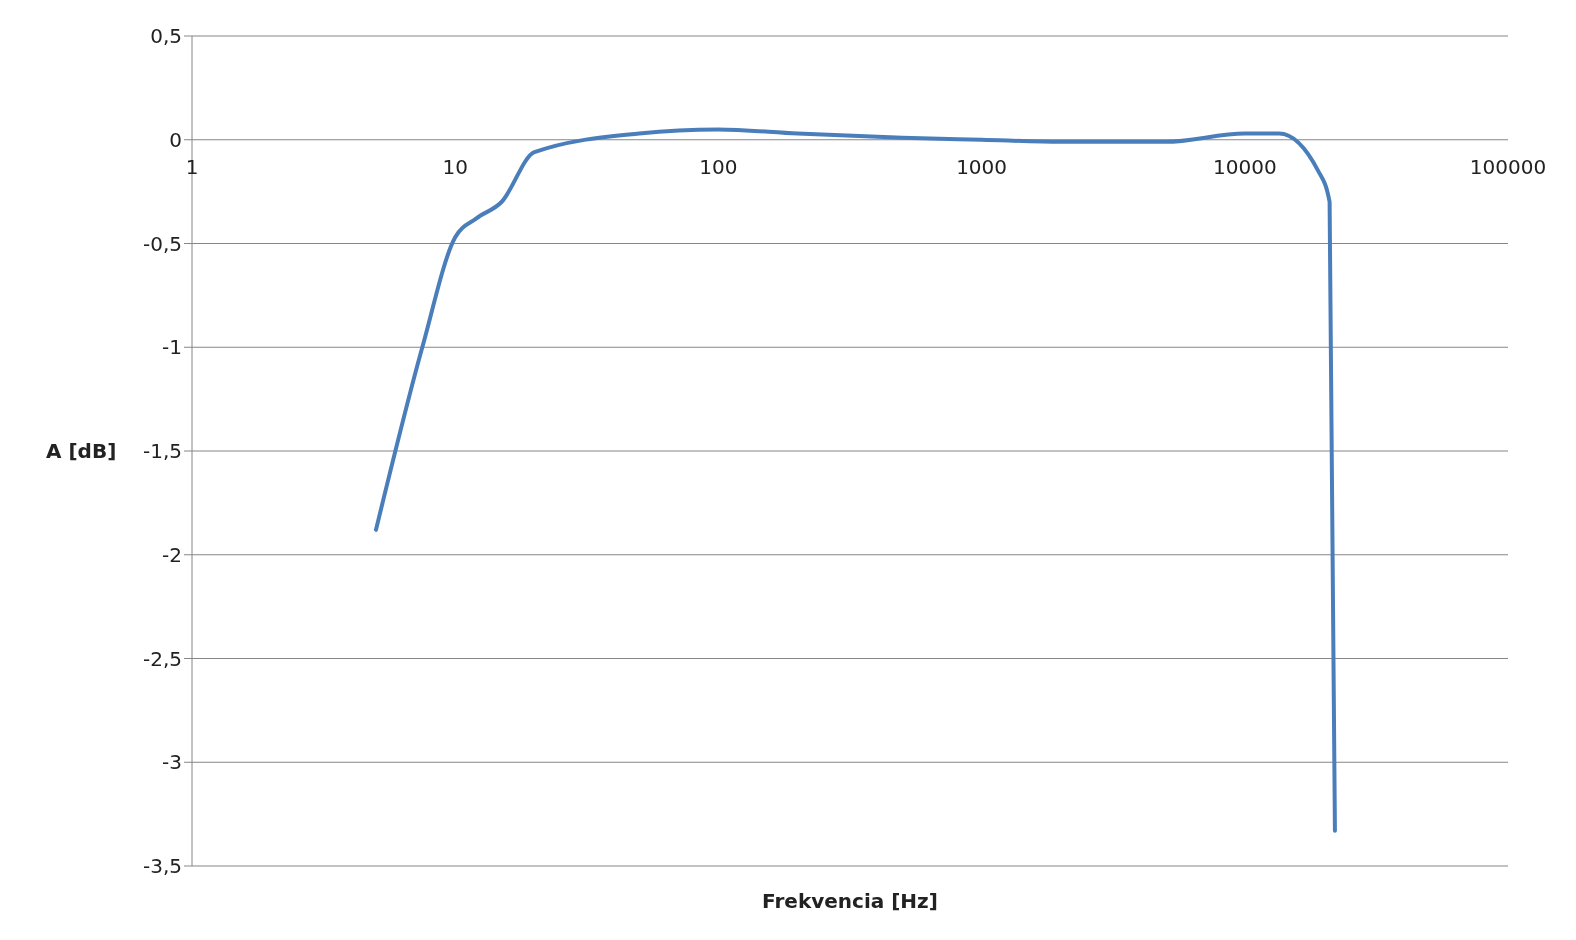 The width and height of the screenshot is (1576, 940). I want to click on x-axis-title: Frekvencia [Hz], so click(850, 901).